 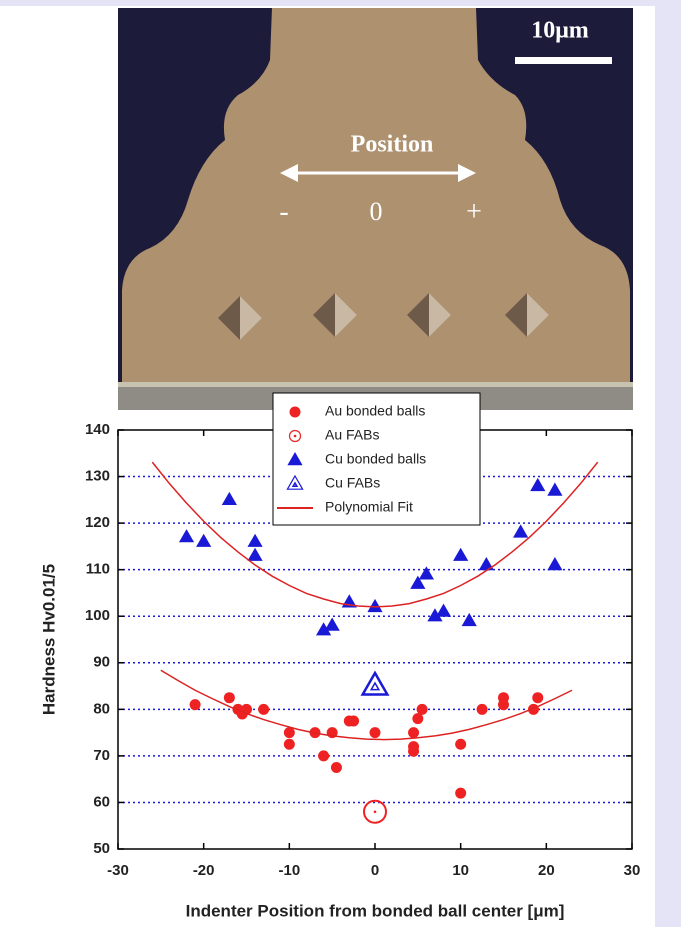 I want to click on legend-box, so click(x=376, y=459).